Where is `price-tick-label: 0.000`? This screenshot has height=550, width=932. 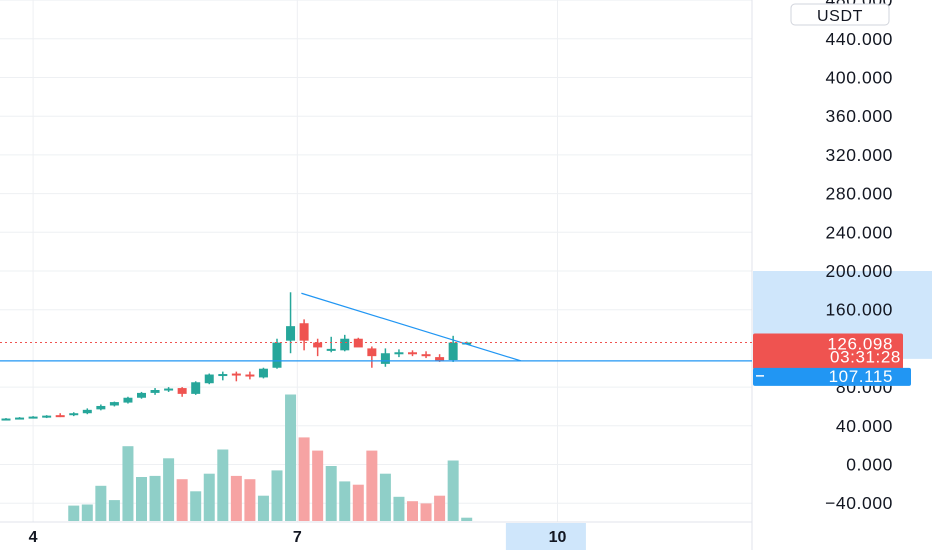 price-tick-label: 0.000 is located at coordinates (869, 465).